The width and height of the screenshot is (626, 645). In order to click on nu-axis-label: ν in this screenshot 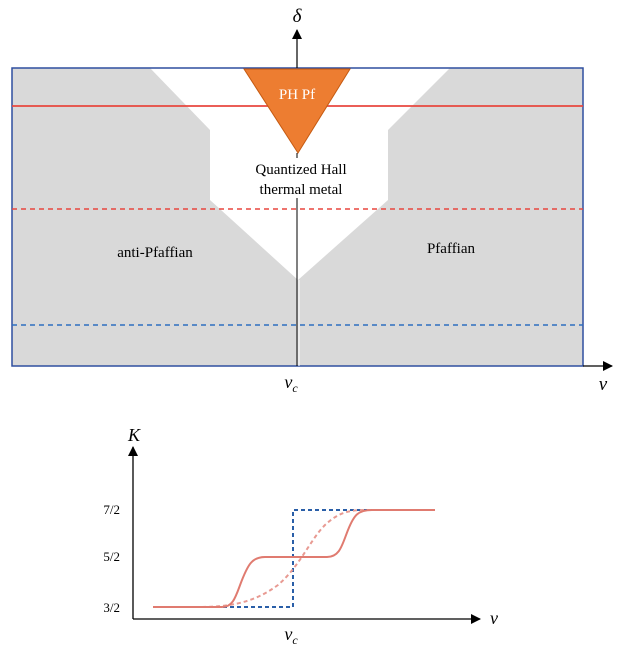, I will do `click(603, 384)`.